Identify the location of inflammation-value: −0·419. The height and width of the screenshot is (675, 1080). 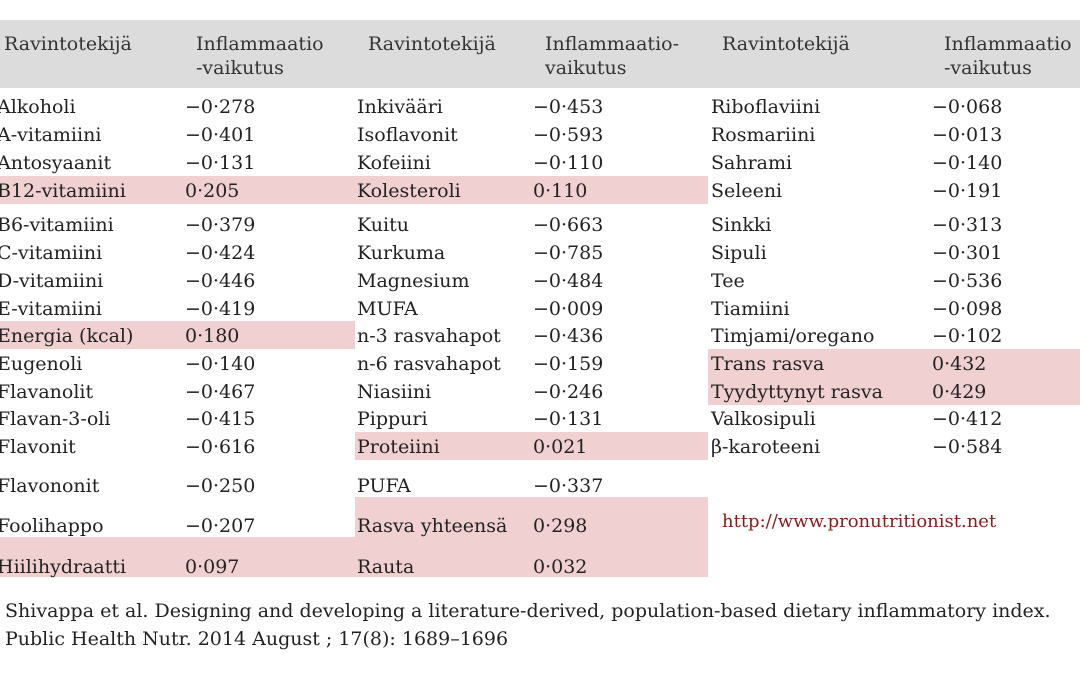
(220, 309).